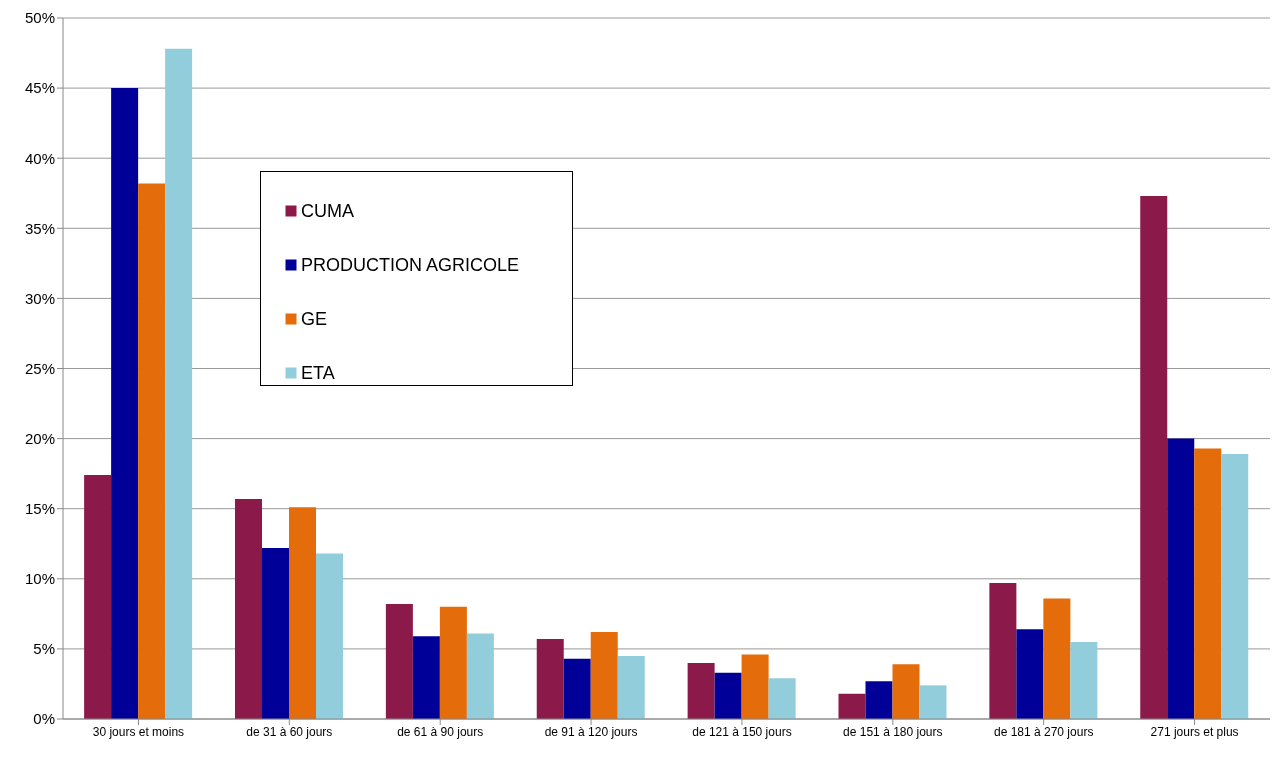  I want to click on x-tick-label: de 31 à 60 jours, so click(289, 731).